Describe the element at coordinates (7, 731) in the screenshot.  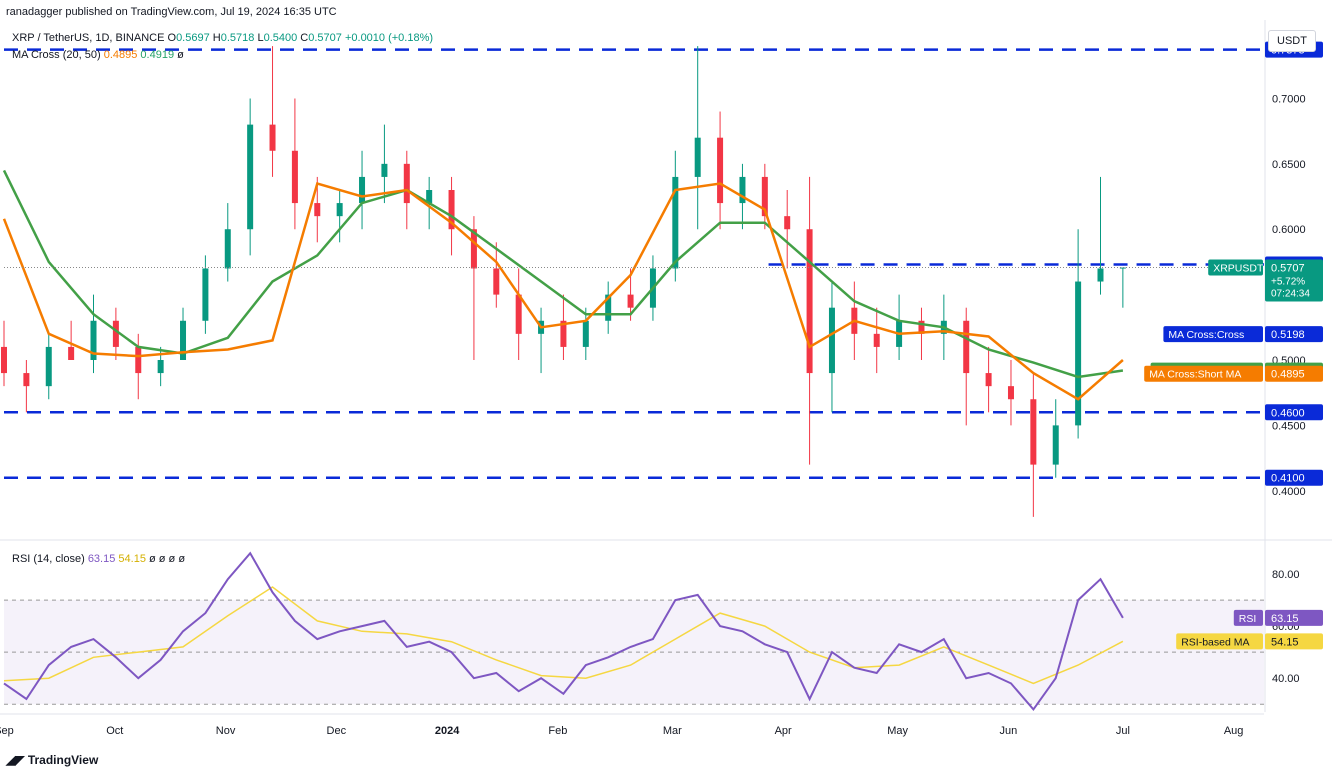
I see `time-tick-label: Sep` at that location.